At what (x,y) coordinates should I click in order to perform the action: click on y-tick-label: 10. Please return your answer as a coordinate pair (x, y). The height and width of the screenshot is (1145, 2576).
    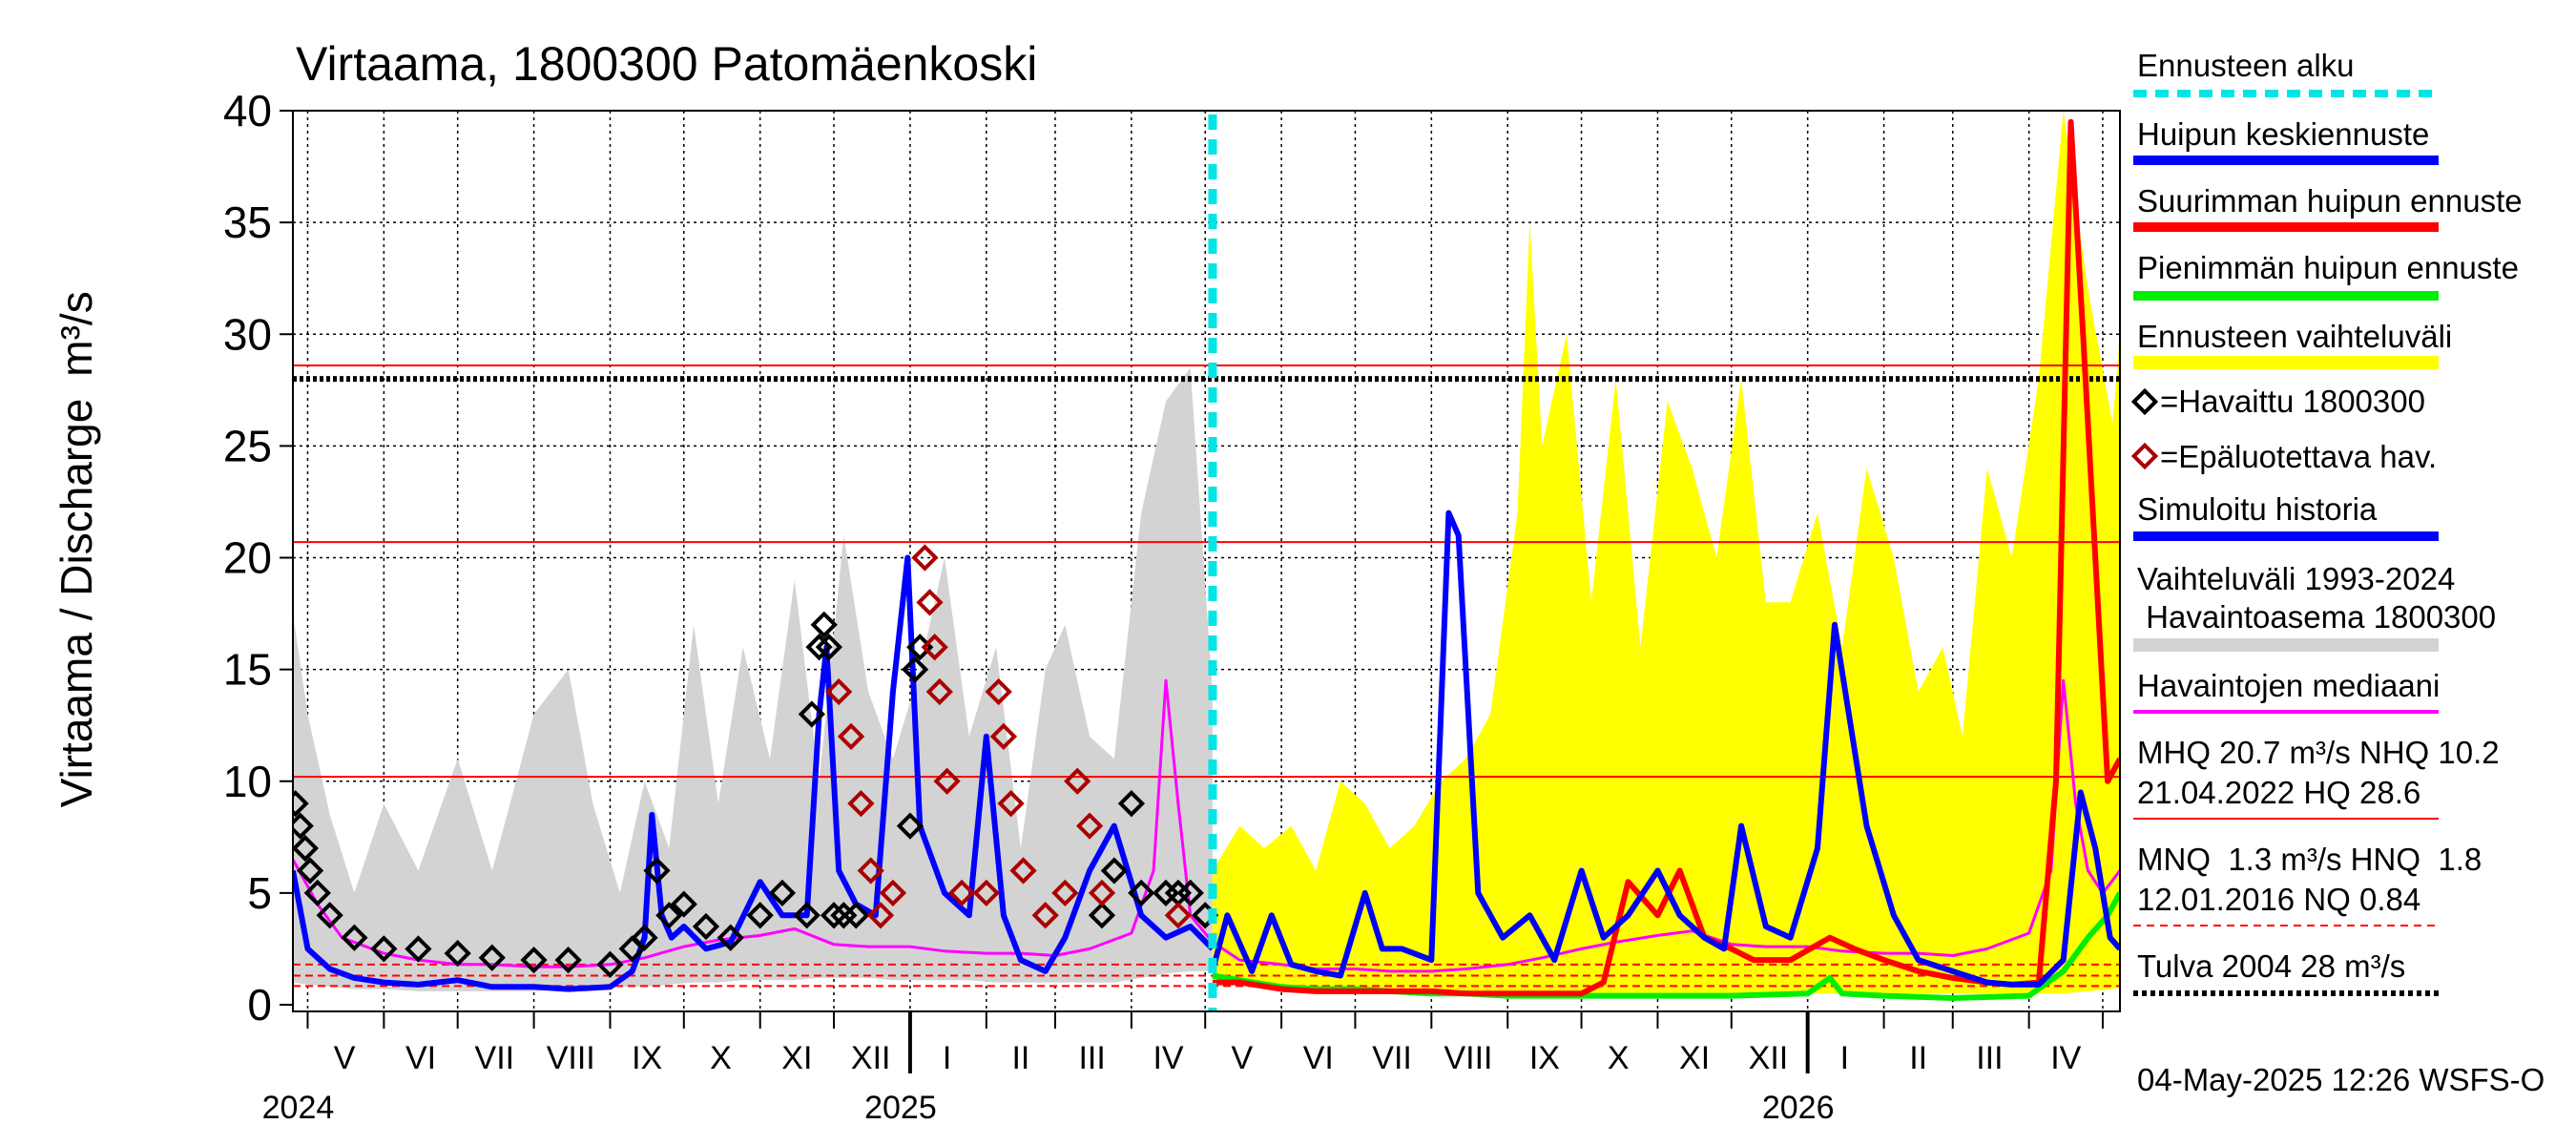
    Looking at the image, I should click on (247, 782).